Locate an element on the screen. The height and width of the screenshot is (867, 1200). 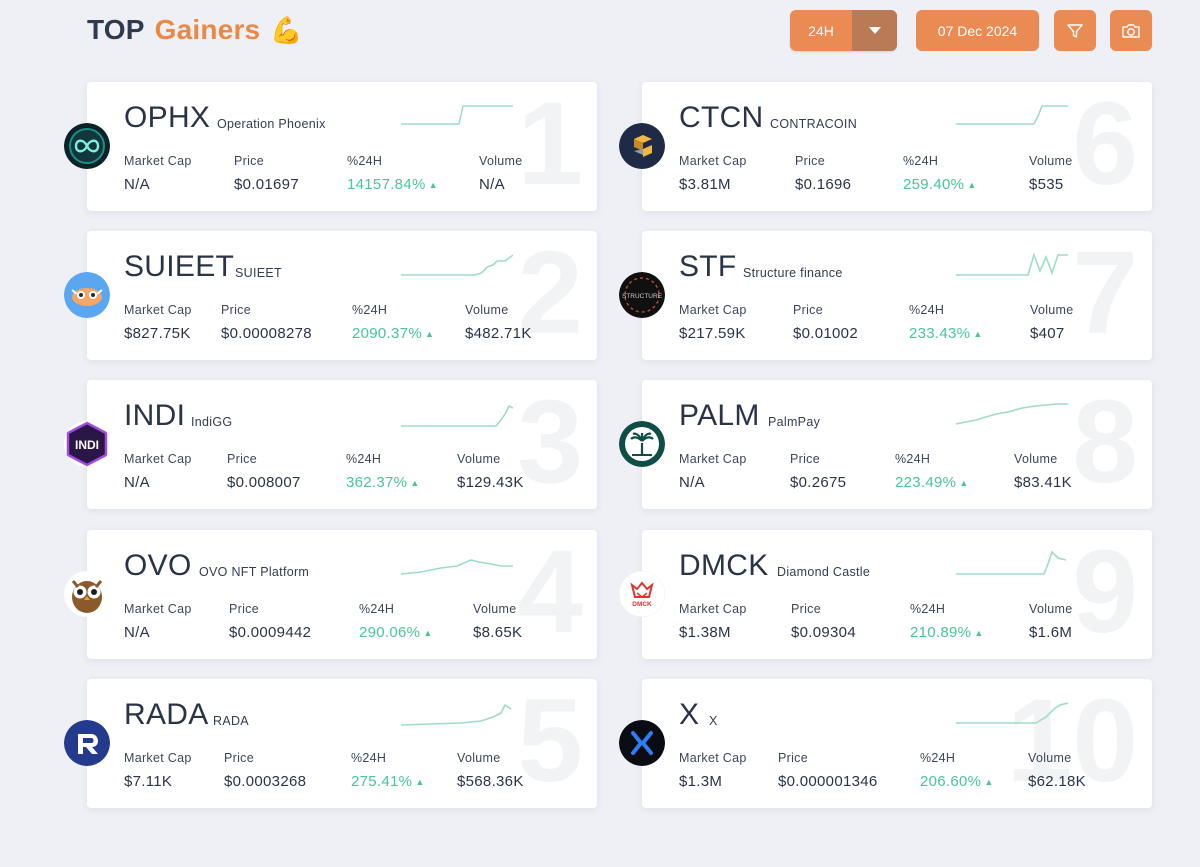
svg-text: STRUCTURE is located at coordinates (642, 296).